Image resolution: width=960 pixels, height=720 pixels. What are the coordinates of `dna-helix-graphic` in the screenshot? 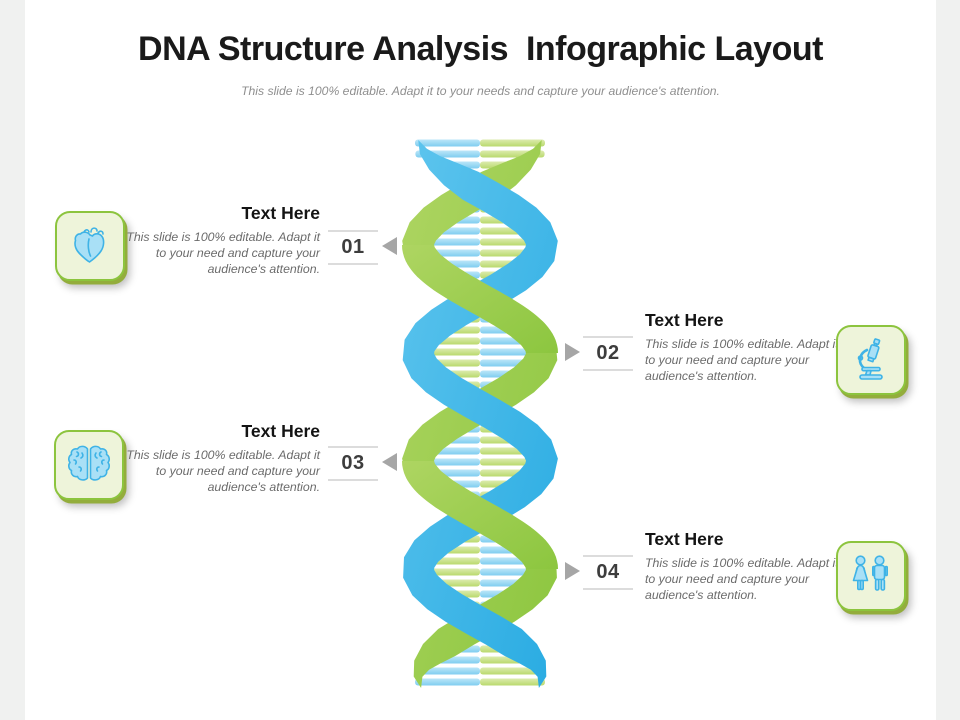 It's located at (480, 413).